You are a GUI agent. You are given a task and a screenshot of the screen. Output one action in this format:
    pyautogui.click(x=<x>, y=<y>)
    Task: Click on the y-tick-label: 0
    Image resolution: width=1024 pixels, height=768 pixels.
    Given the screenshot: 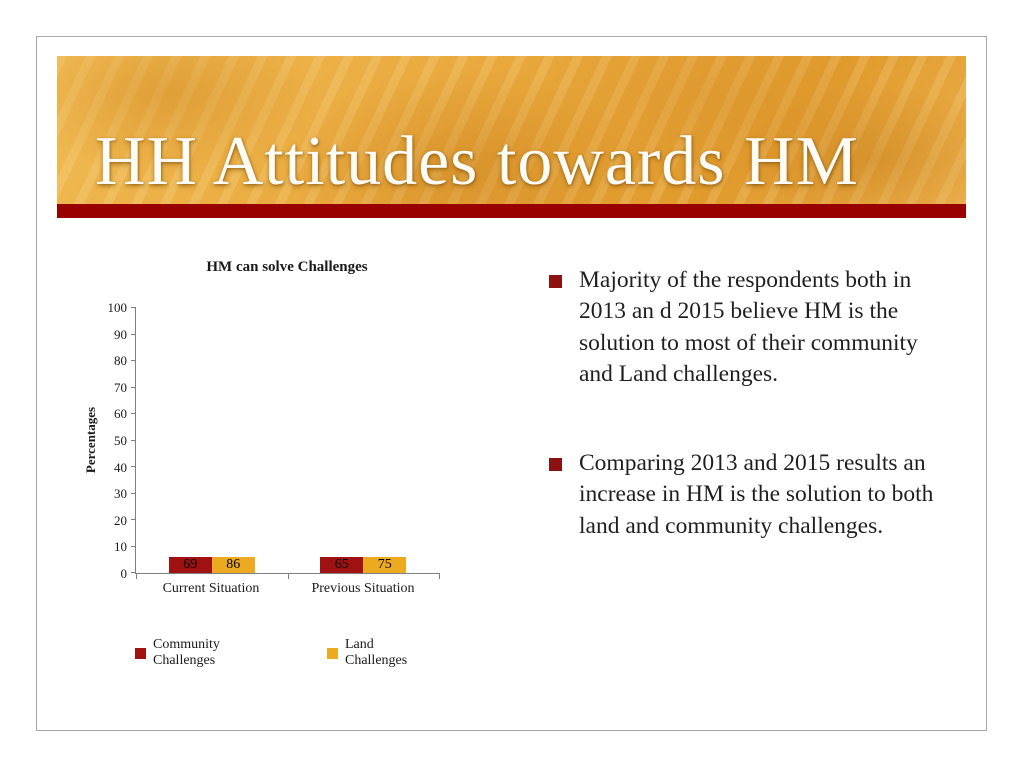 What is the action you would take?
    pyautogui.click(x=124, y=573)
    